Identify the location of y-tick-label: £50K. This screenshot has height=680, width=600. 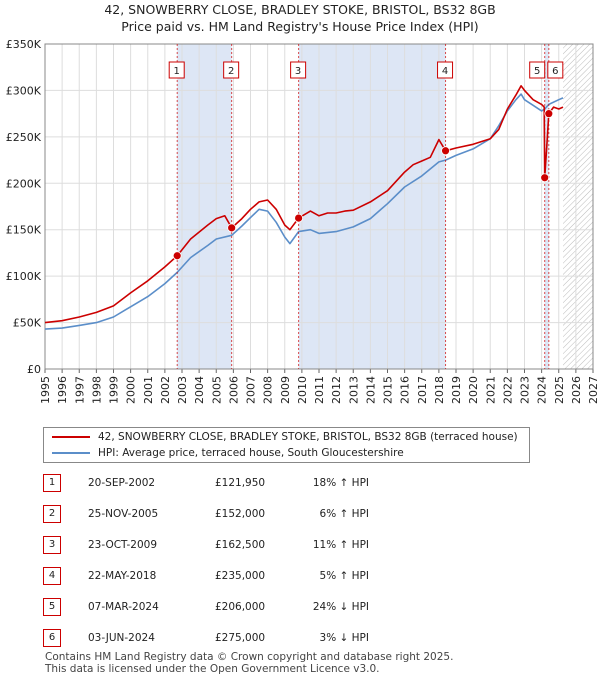
(27, 323).